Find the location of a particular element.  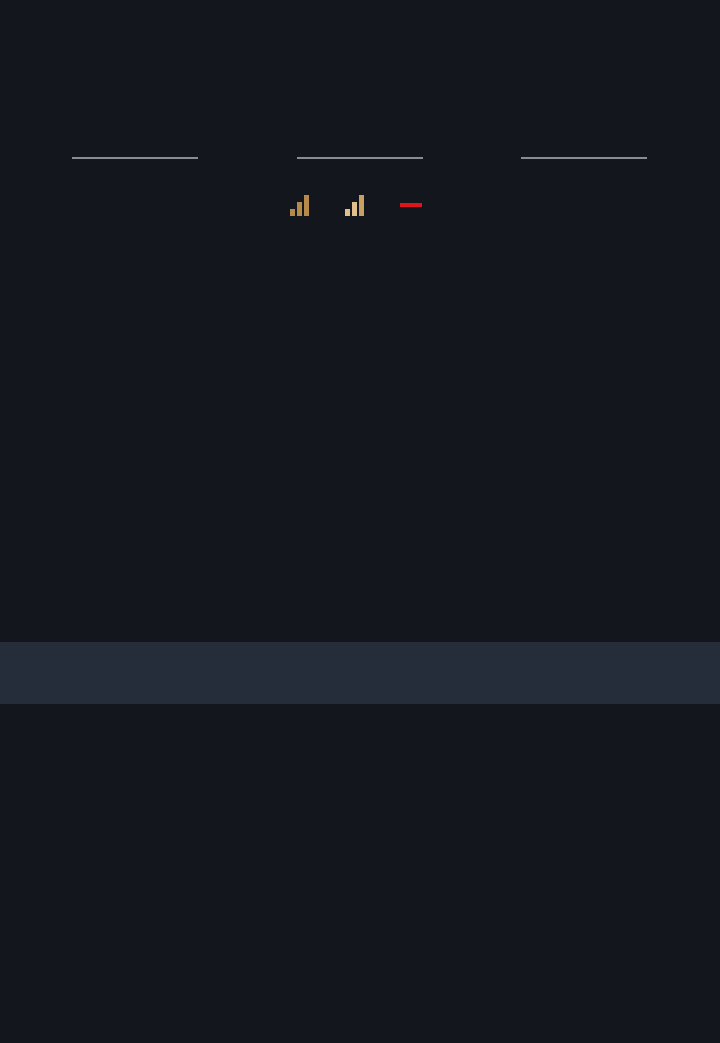

table-header is located at coordinates (360, 673).